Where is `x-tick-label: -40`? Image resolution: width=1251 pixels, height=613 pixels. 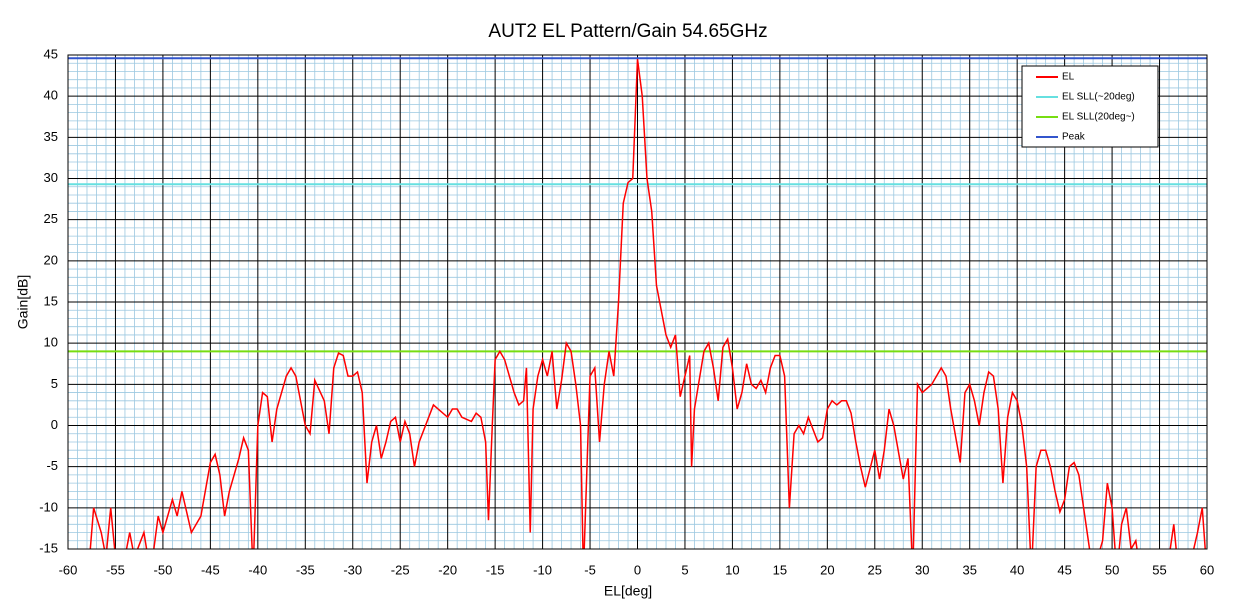
x-tick-label: -40 is located at coordinates (257, 569).